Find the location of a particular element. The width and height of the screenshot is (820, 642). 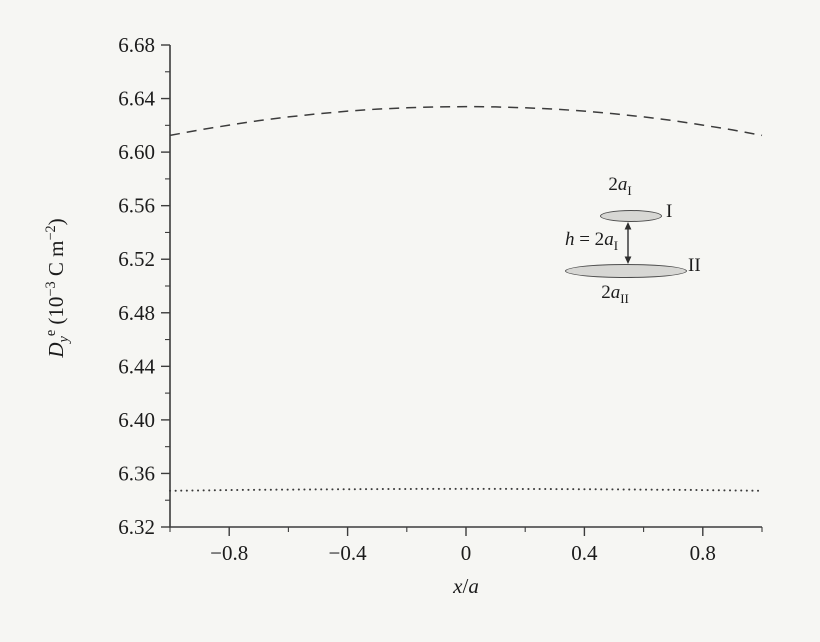

disk-II-tag: II is located at coordinates (694, 265).